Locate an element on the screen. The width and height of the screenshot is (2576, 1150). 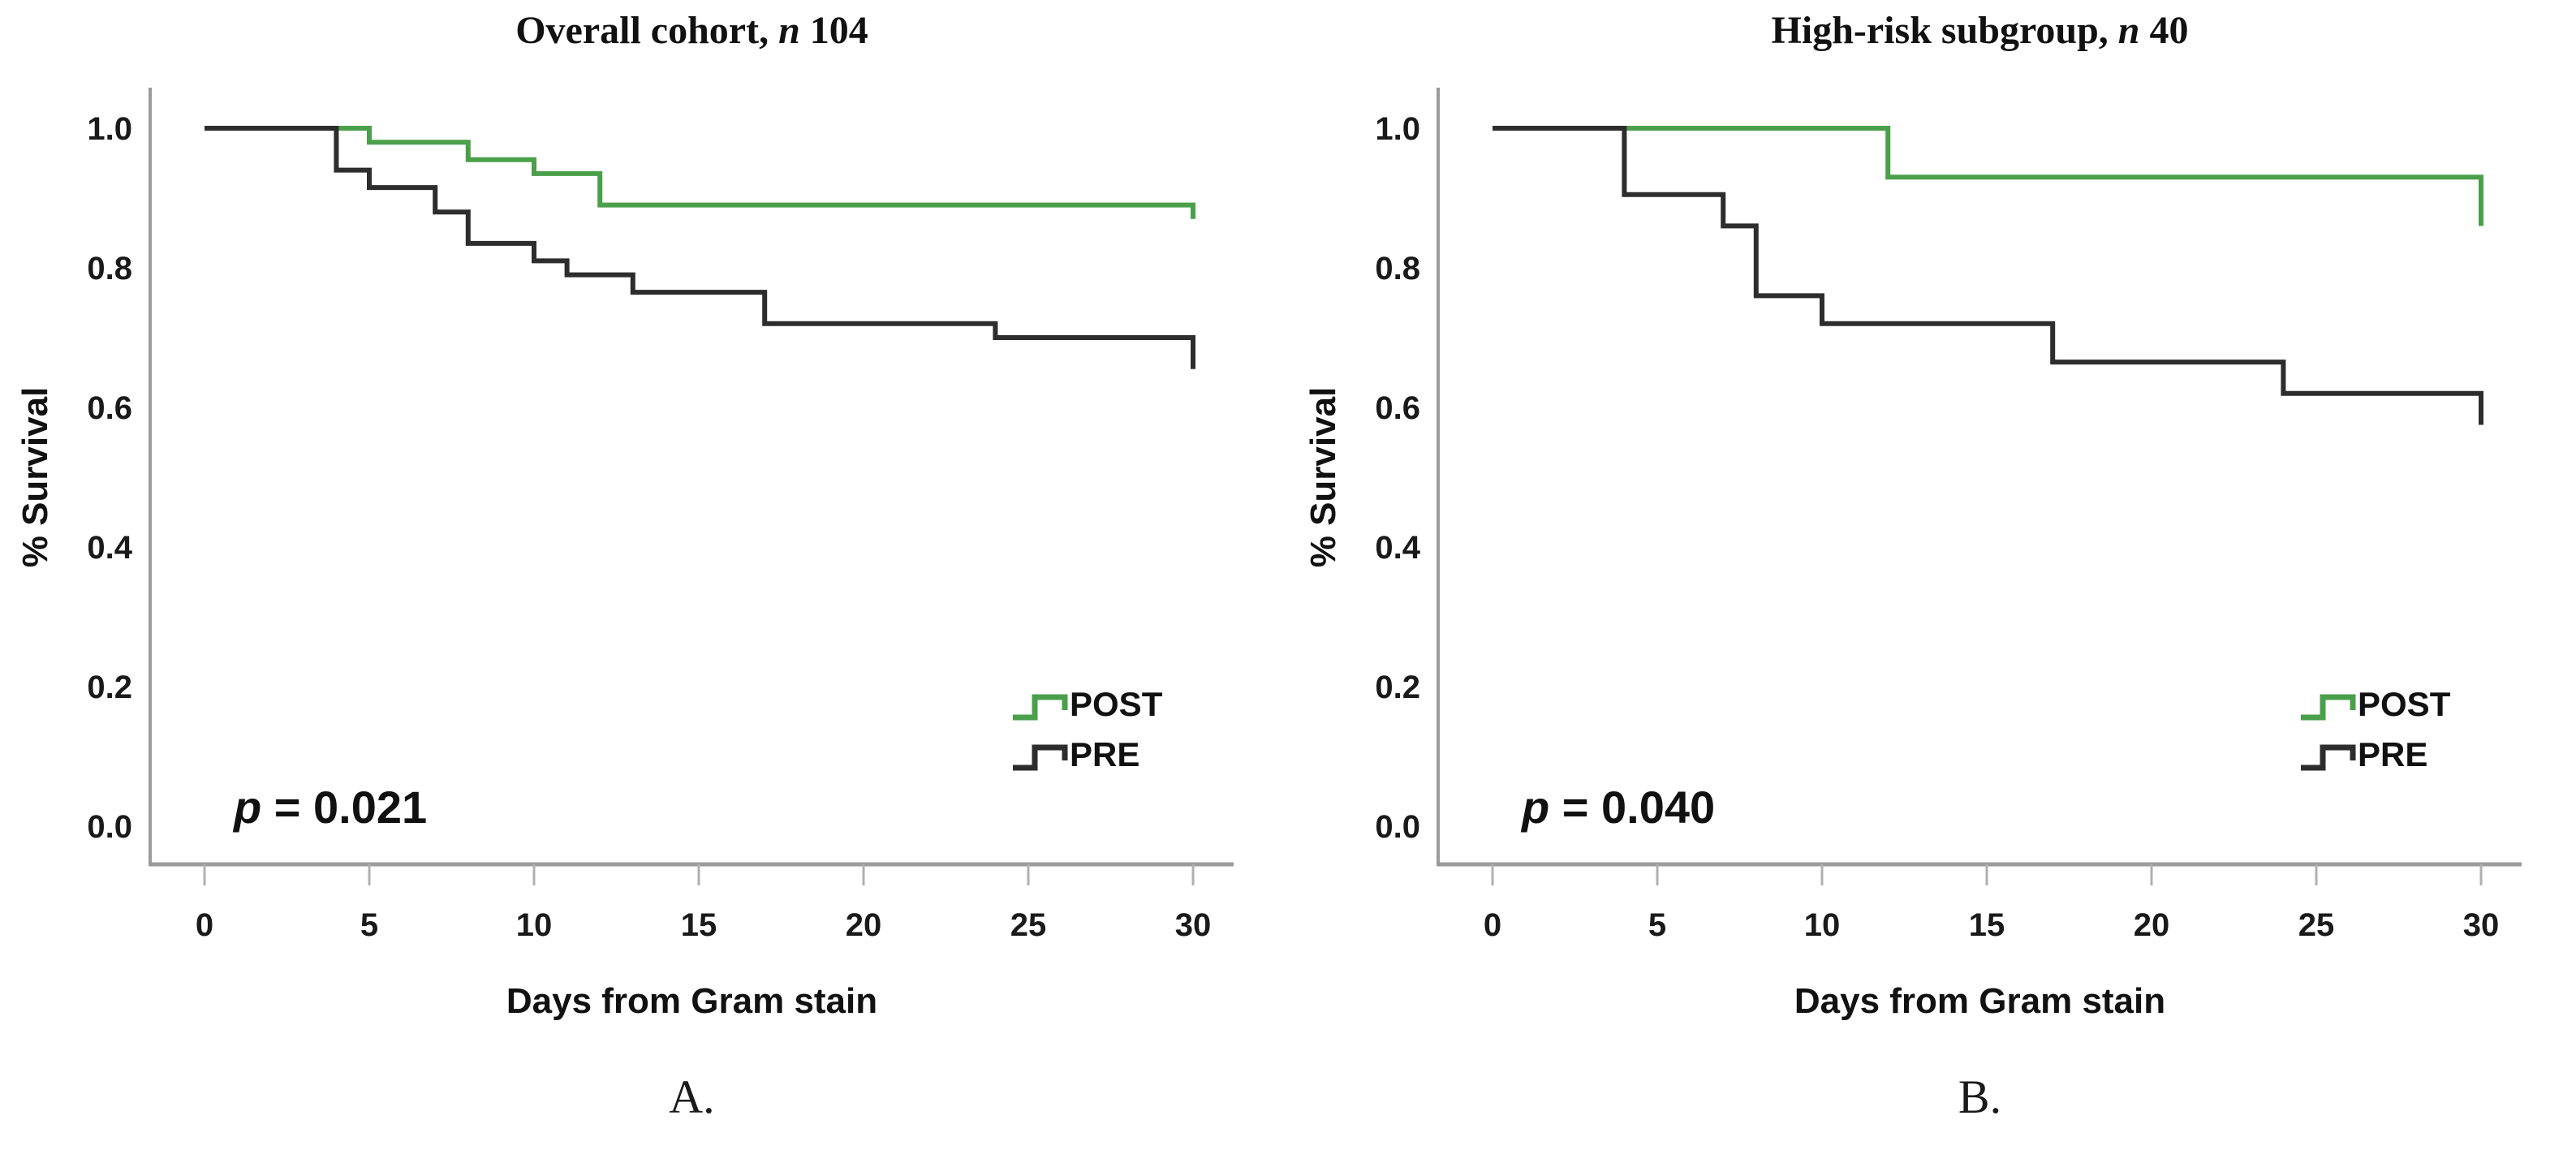
panel-a-title-text: Overall cohort, is located at coordinates (647, 31).